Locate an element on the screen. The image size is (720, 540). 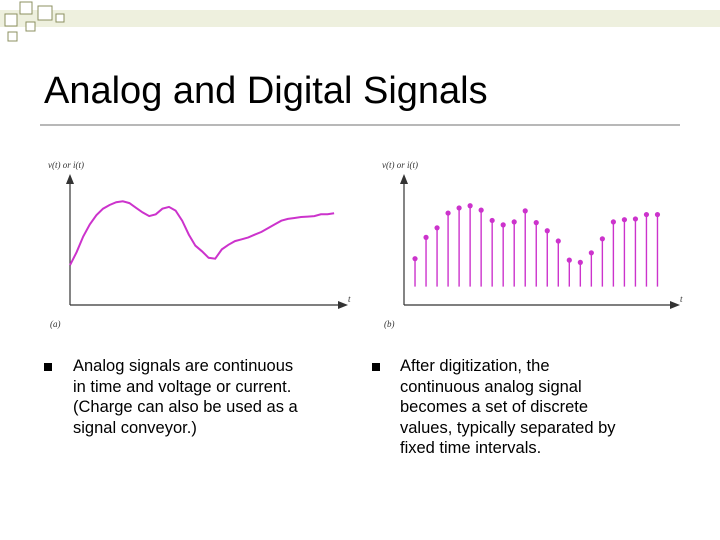
header-decoration is located at coordinates (360, 21).